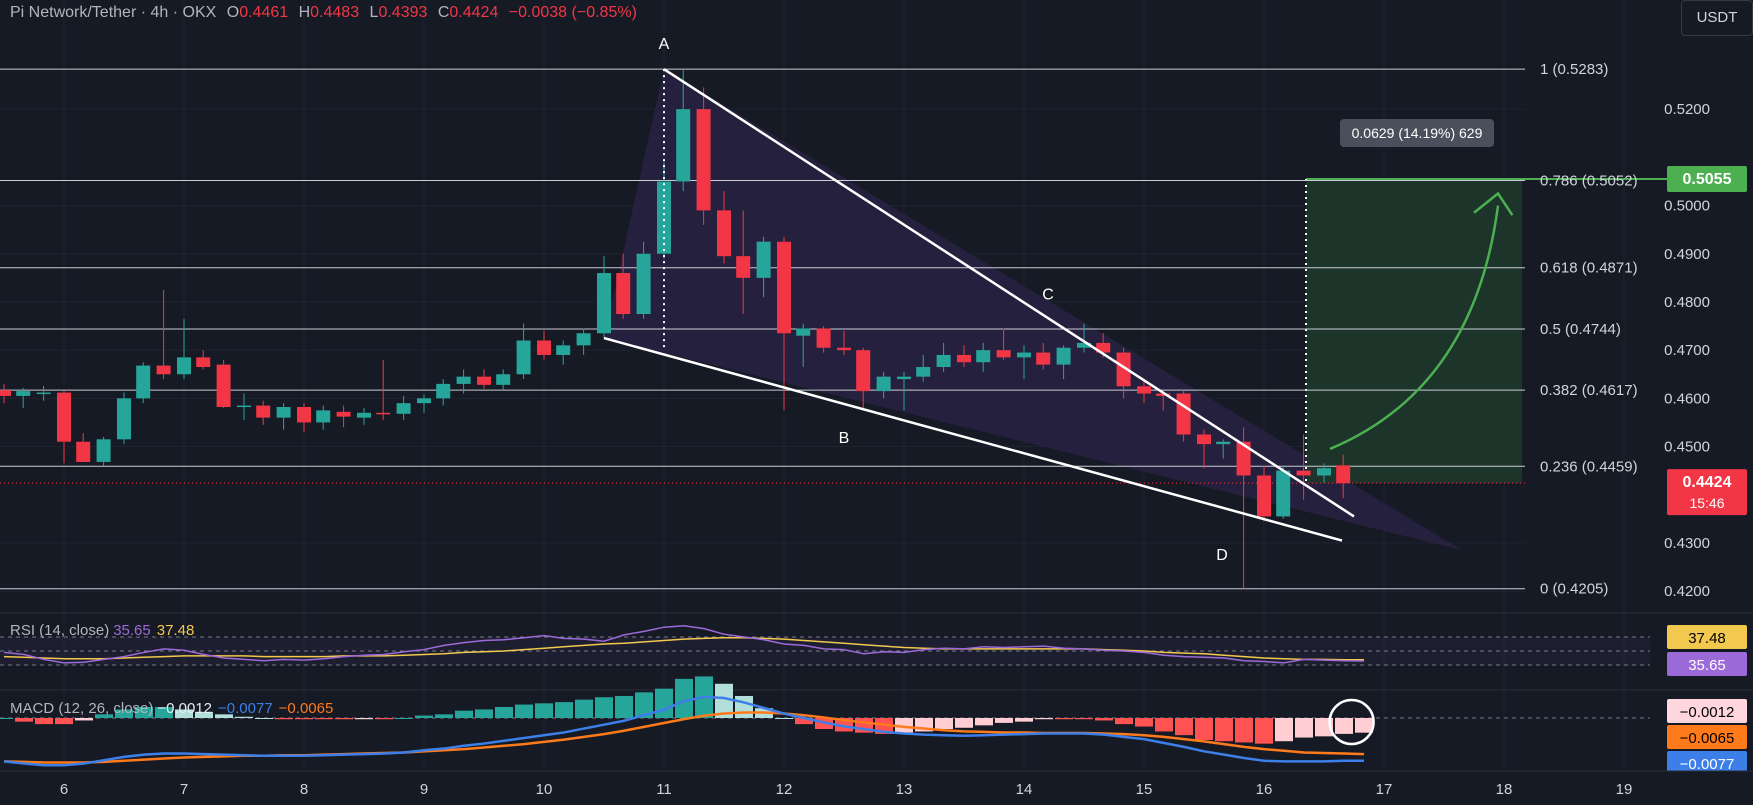 This screenshot has width=1753, height=805. What do you see at coordinates (374, 12) in the screenshot?
I see `low-label: L` at bounding box center [374, 12].